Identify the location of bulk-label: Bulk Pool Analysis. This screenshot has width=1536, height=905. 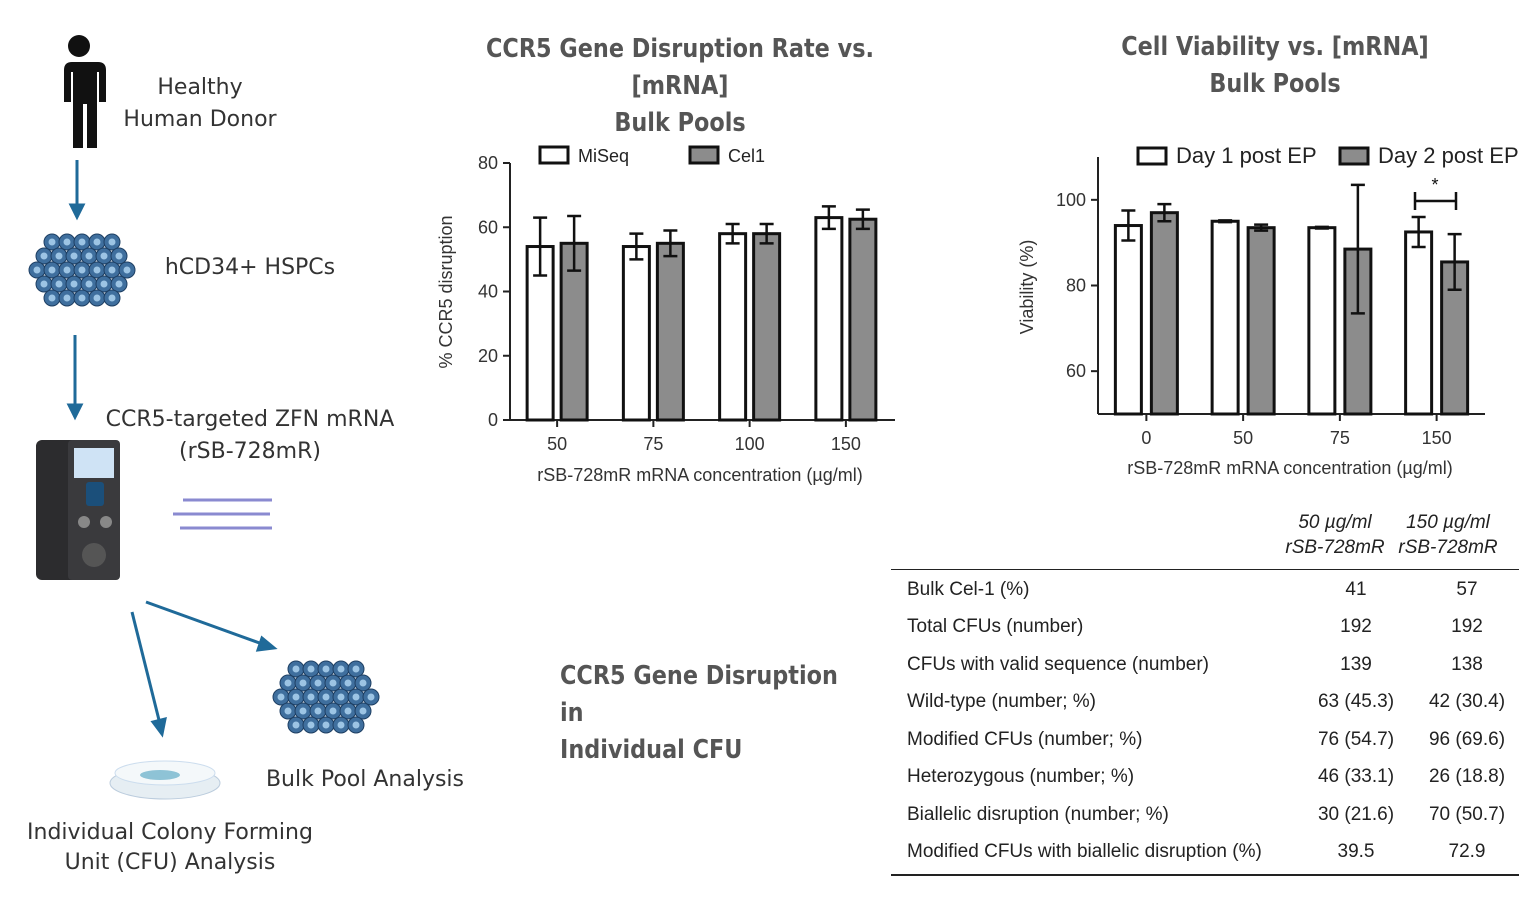
(365, 779).